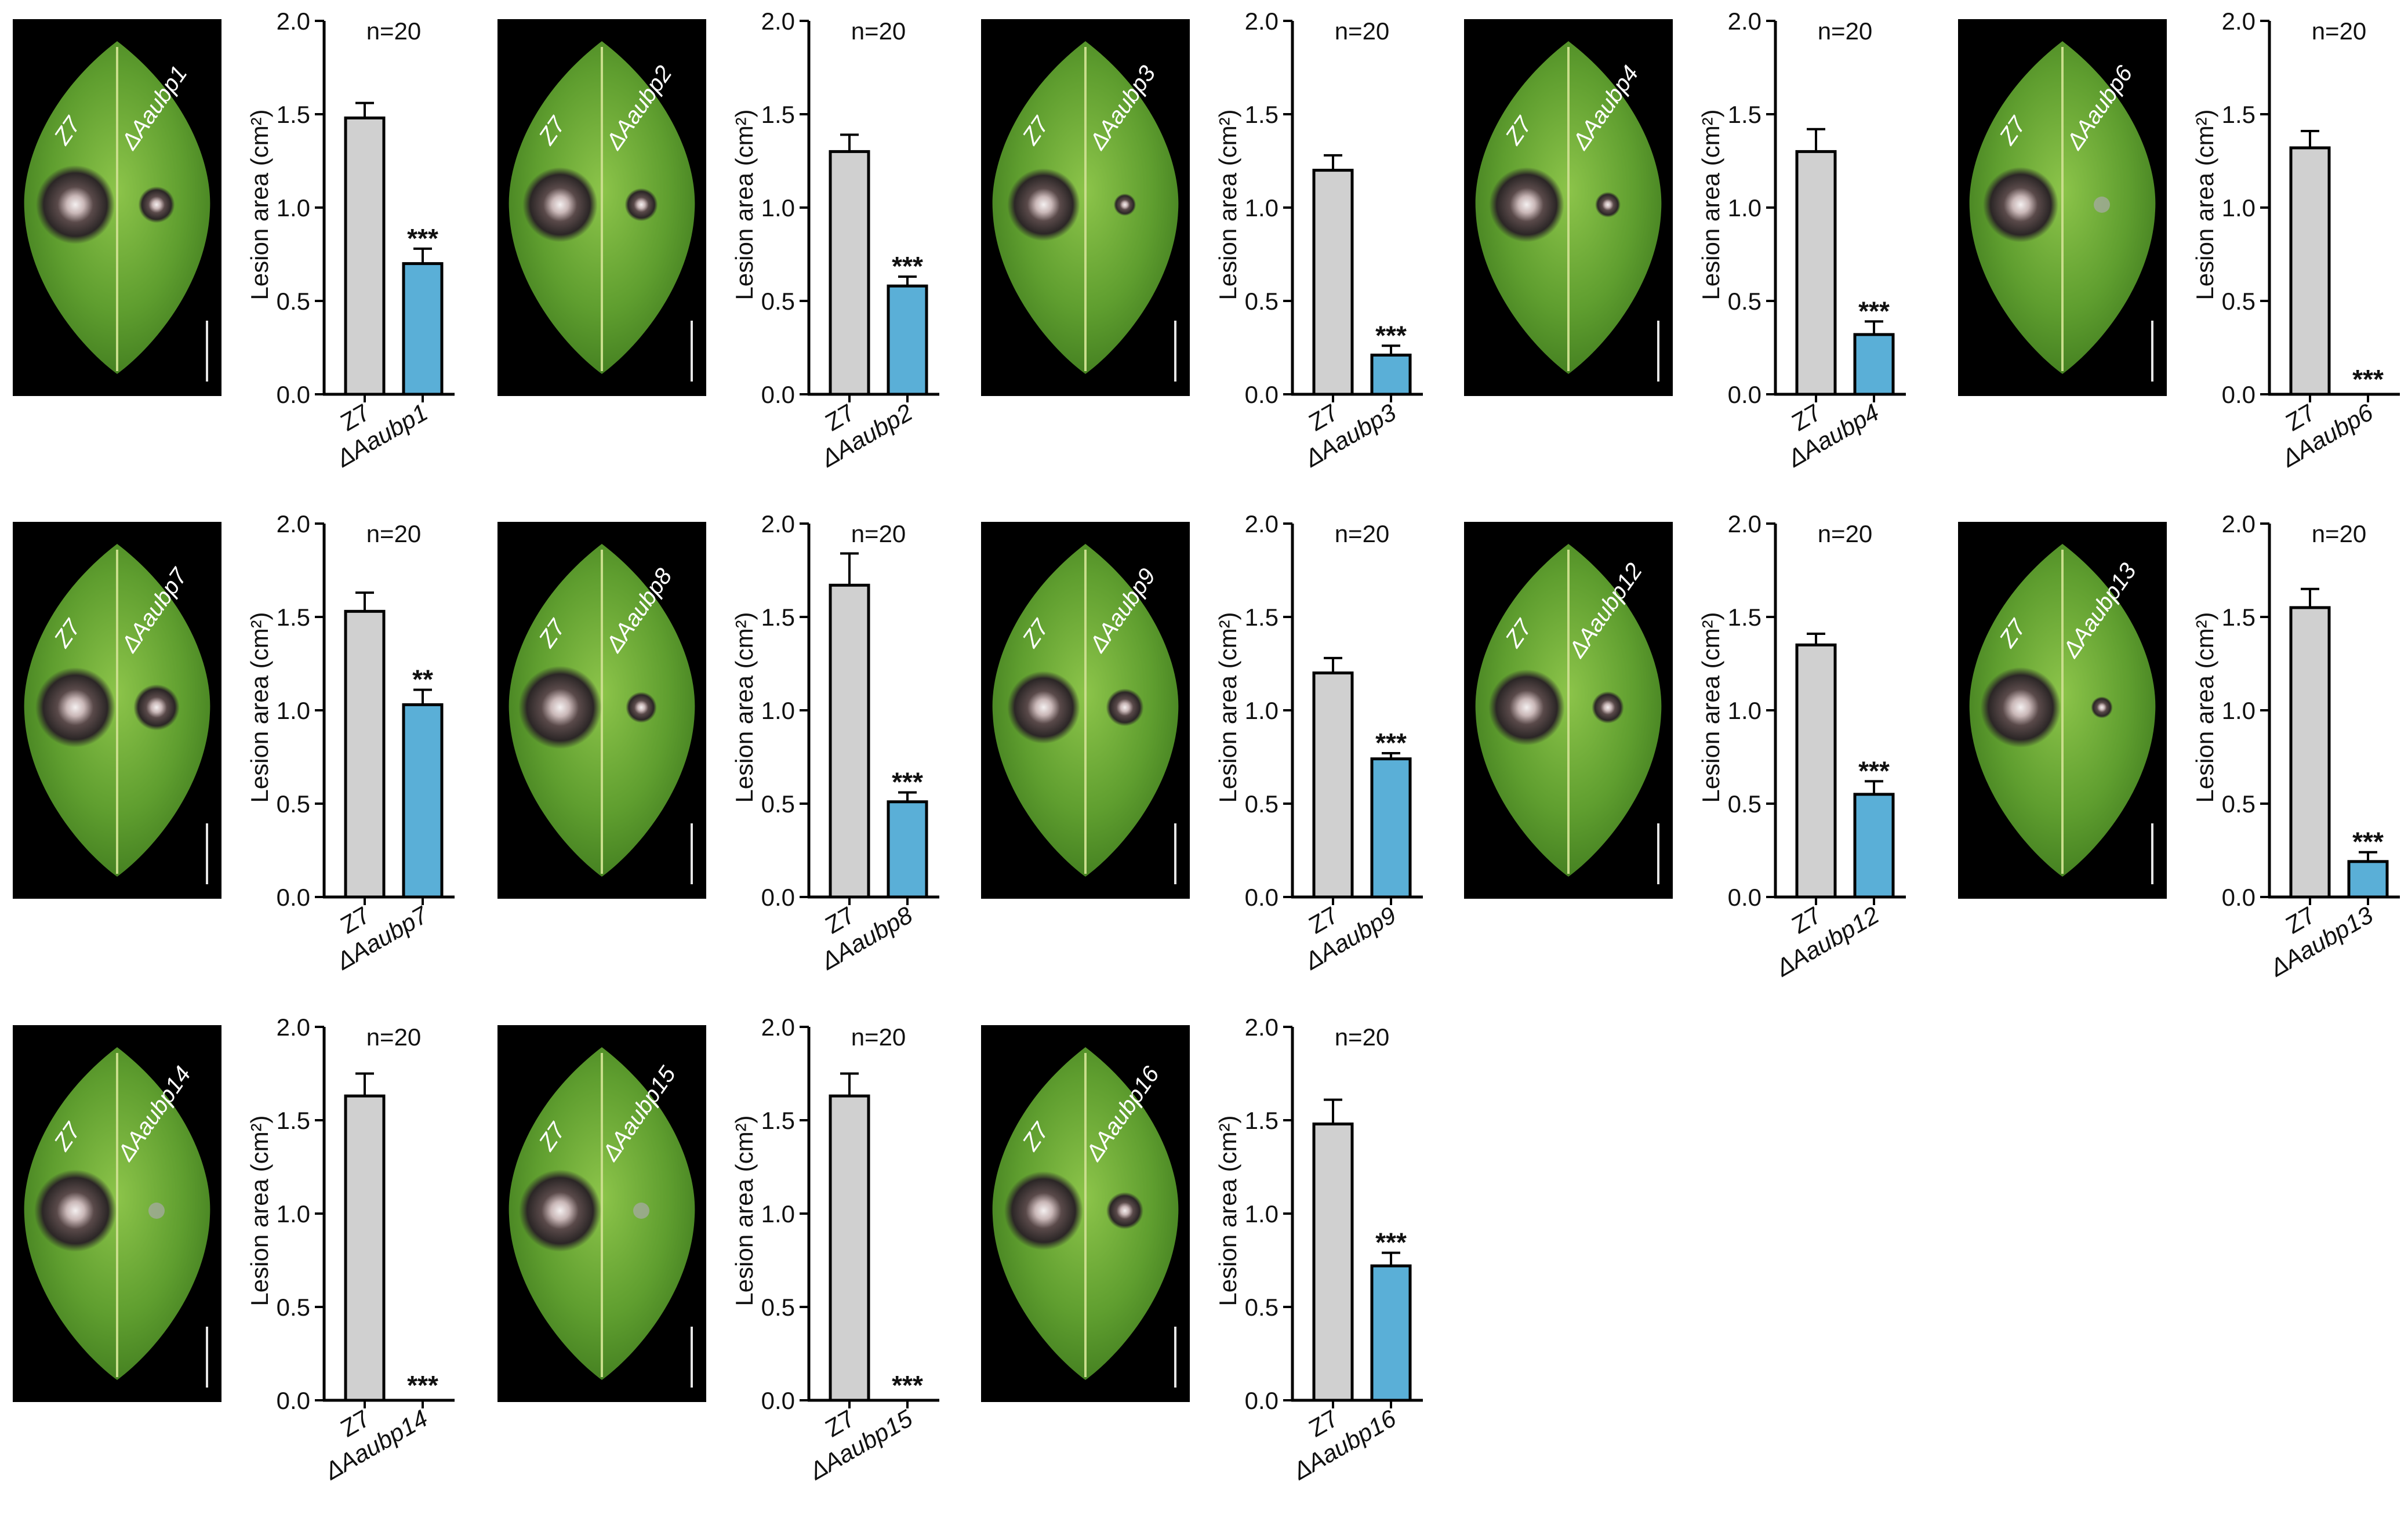 Image resolution: width=2408 pixels, height=1518 pixels. I want to click on leaf-photo: Z7 ΔAaubp1, so click(117, 208).